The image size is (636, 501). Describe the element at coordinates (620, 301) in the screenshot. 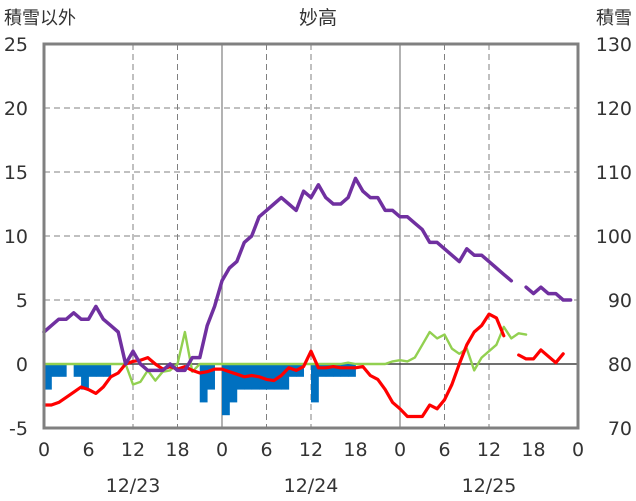

I see `right-tick-label: 90` at that location.